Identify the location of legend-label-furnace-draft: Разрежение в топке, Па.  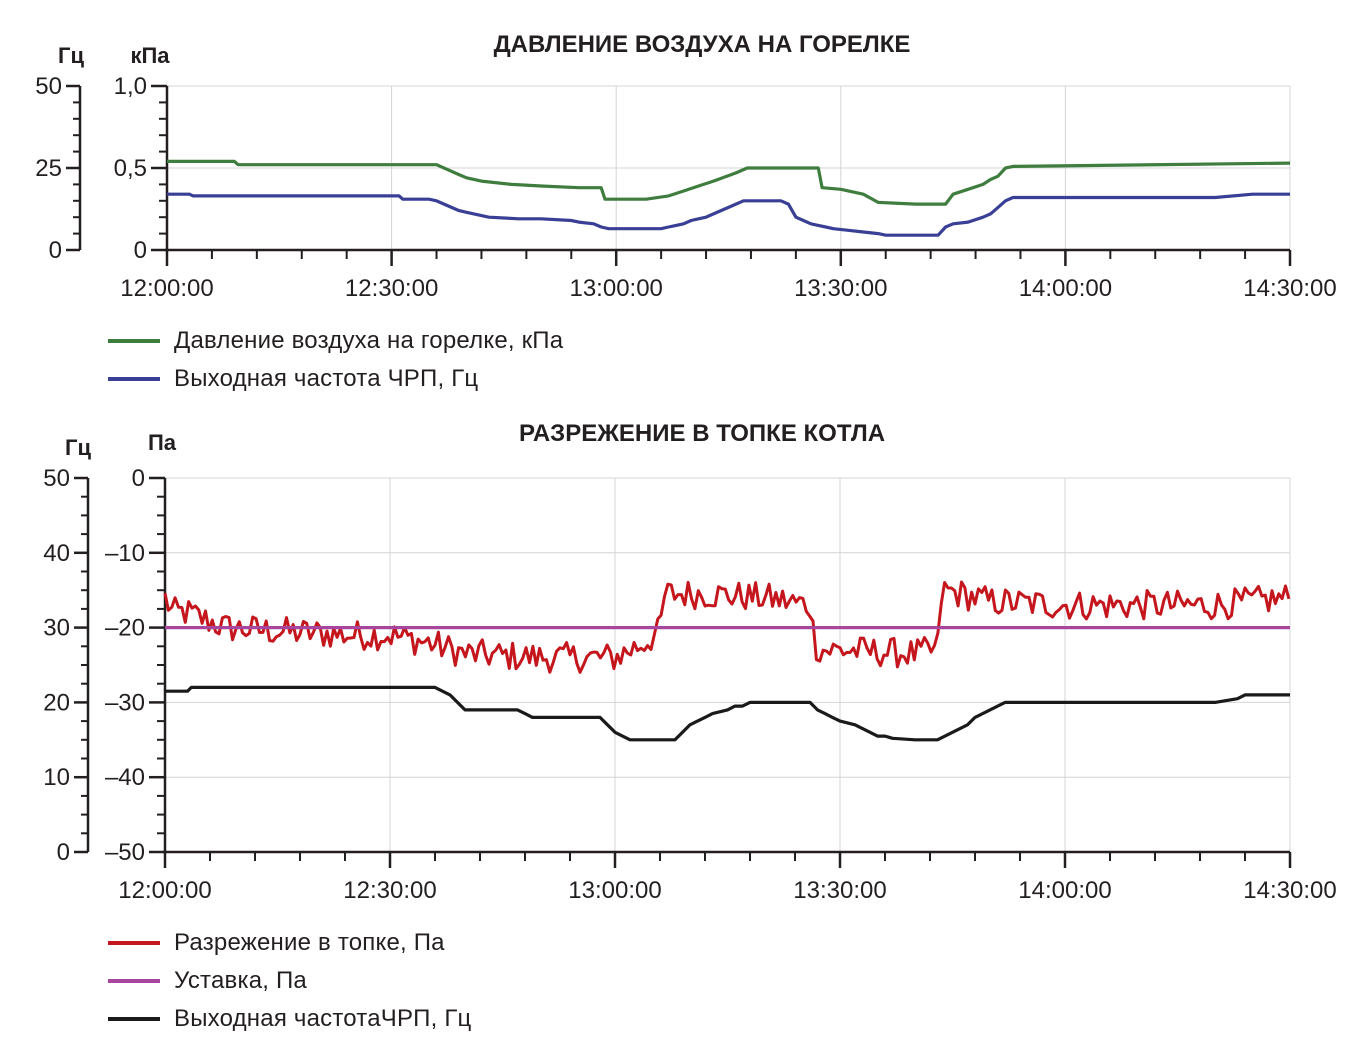
(309, 942).